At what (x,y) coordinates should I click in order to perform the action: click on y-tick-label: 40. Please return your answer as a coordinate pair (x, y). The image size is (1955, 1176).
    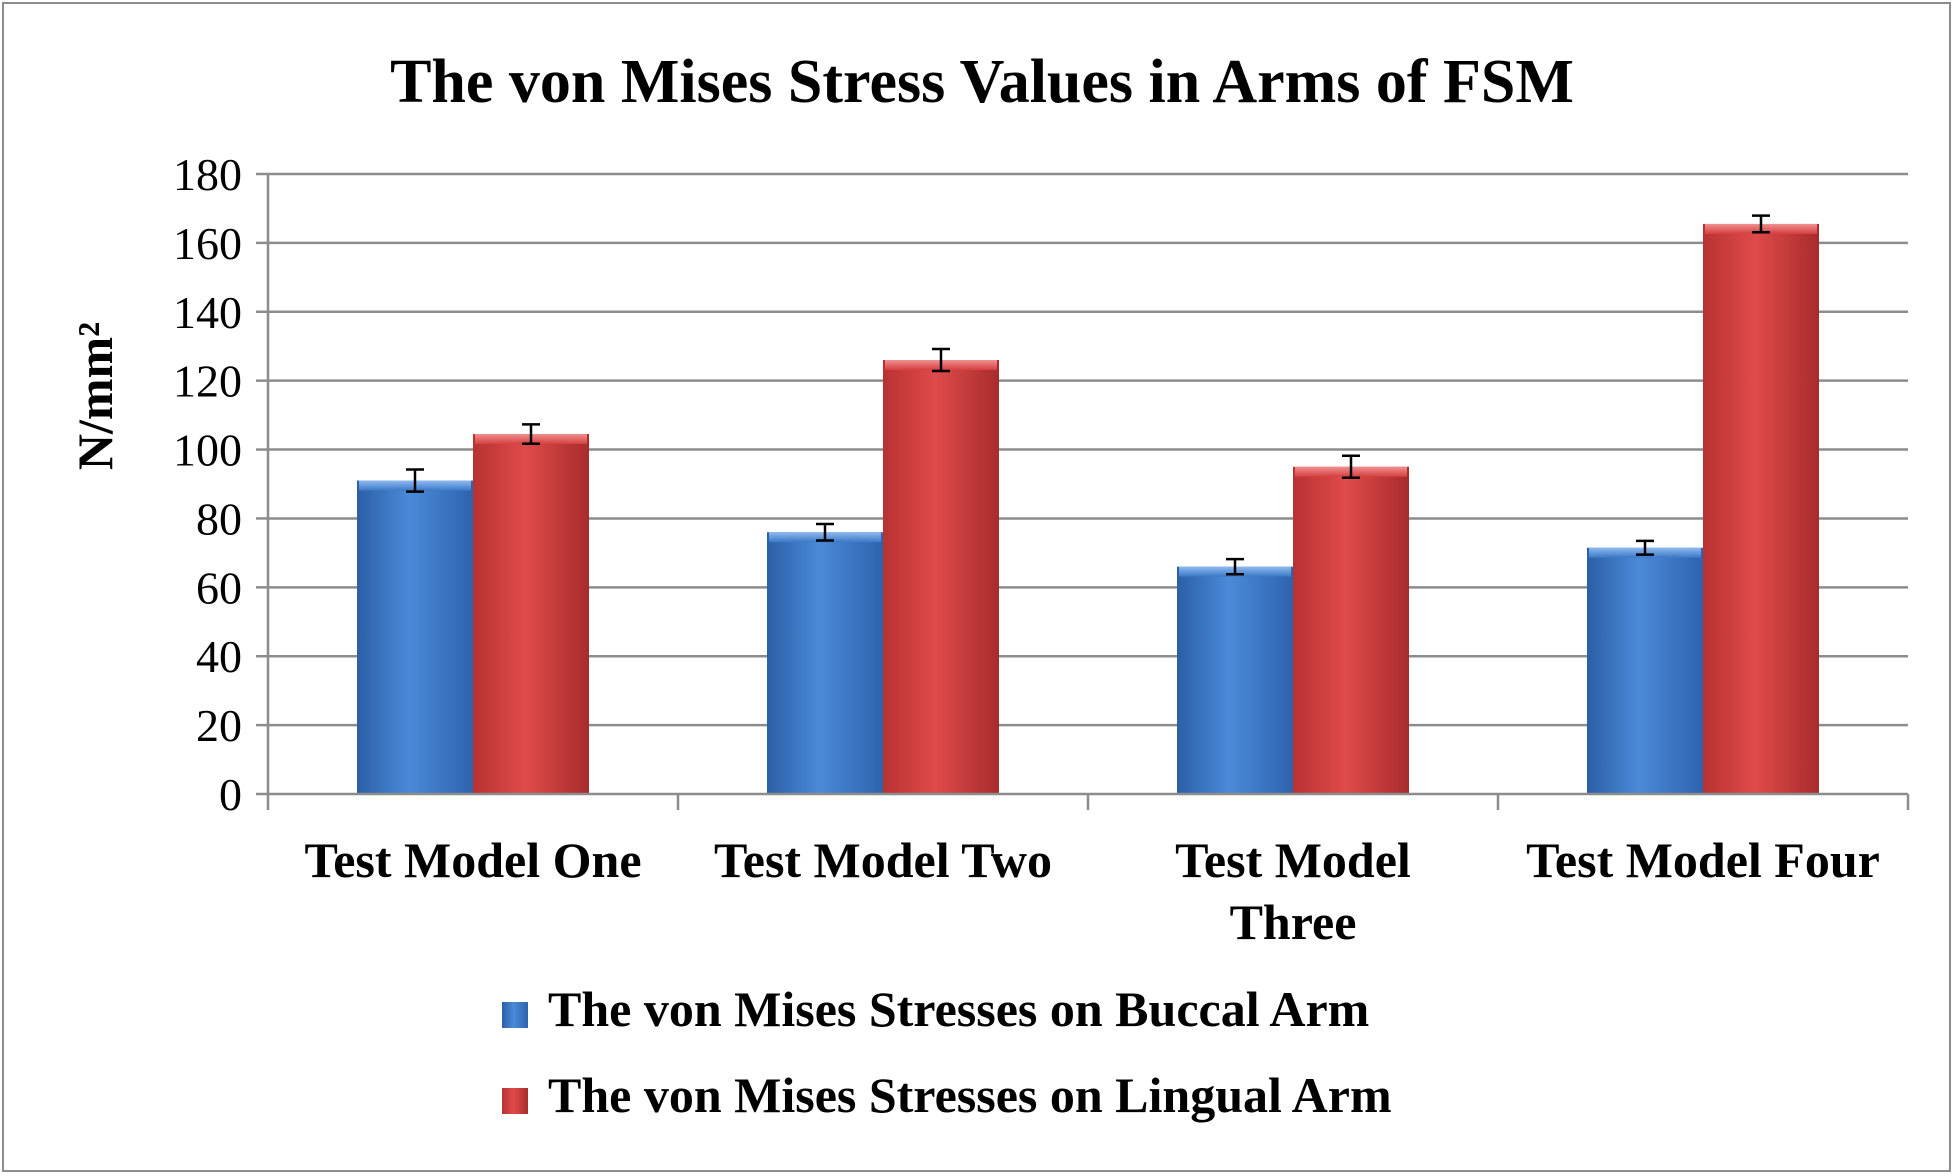
    Looking at the image, I should click on (219, 656).